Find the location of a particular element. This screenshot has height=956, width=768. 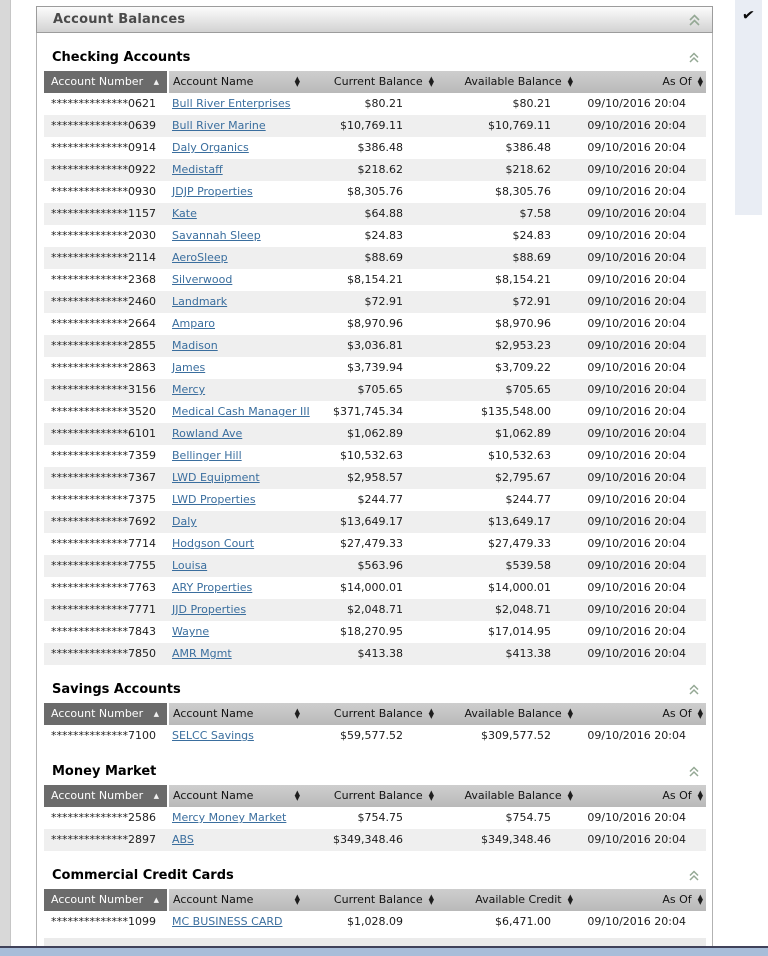

available-balance-cell: $413.38 is located at coordinates (528, 653).